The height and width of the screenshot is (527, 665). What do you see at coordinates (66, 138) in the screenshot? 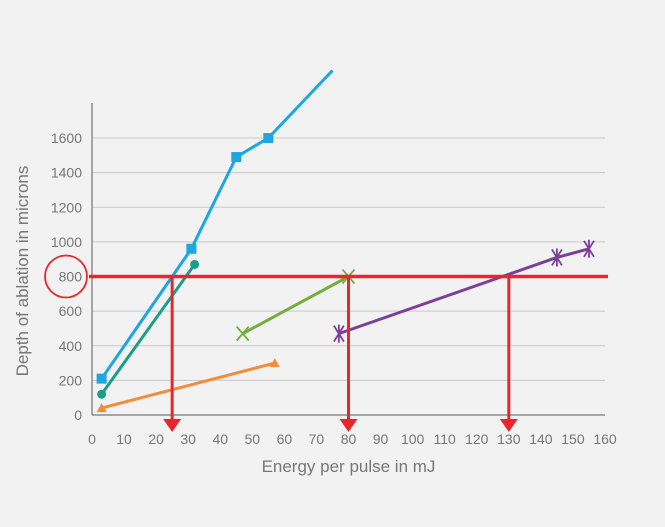
I see `y-tick-label: 1600` at bounding box center [66, 138].